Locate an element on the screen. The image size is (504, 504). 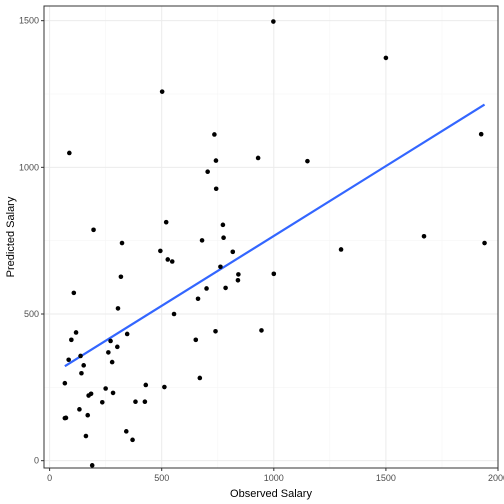
y-tick-label: 1500 is located at coordinates (29, 21).